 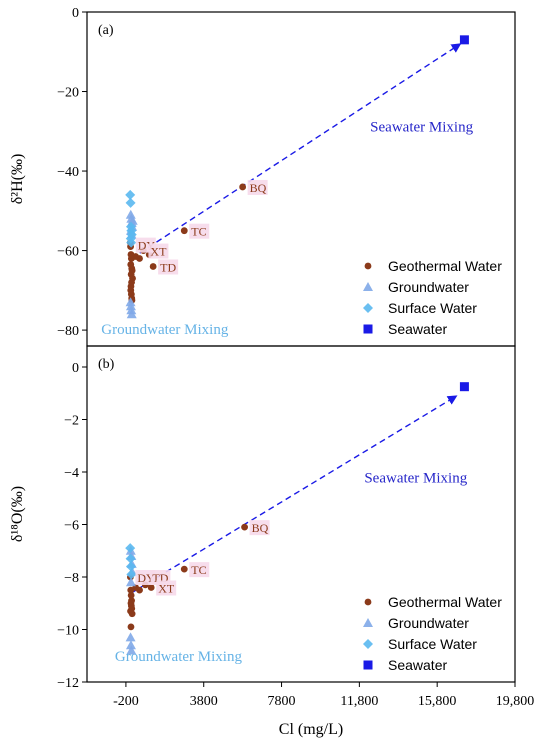 I want to click on y-tick-label: −40, so click(x=68, y=172).